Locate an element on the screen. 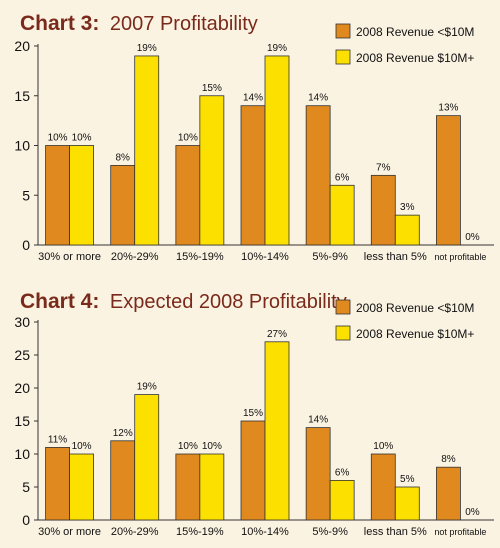 The image size is (500, 548). chart-4-category-label: 30% or more is located at coordinates (69, 532).